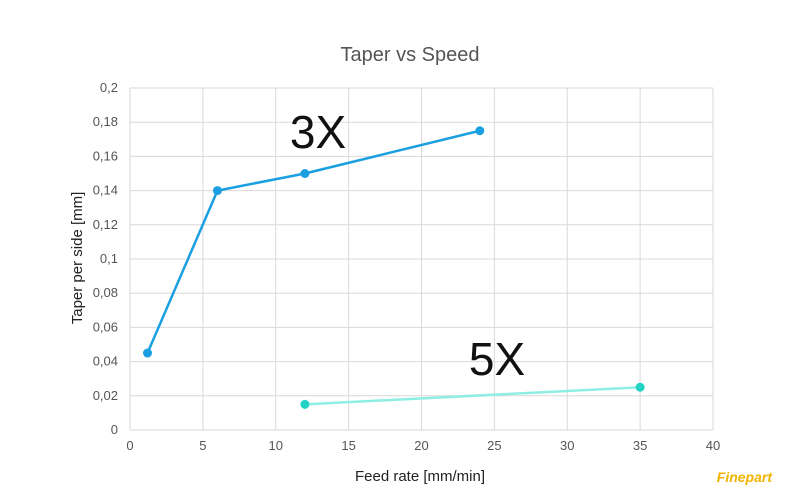 This screenshot has height=500, width=800. Describe the element at coordinates (318, 132) in the screenshot. I see `series-label-3x: 3X` at that location.